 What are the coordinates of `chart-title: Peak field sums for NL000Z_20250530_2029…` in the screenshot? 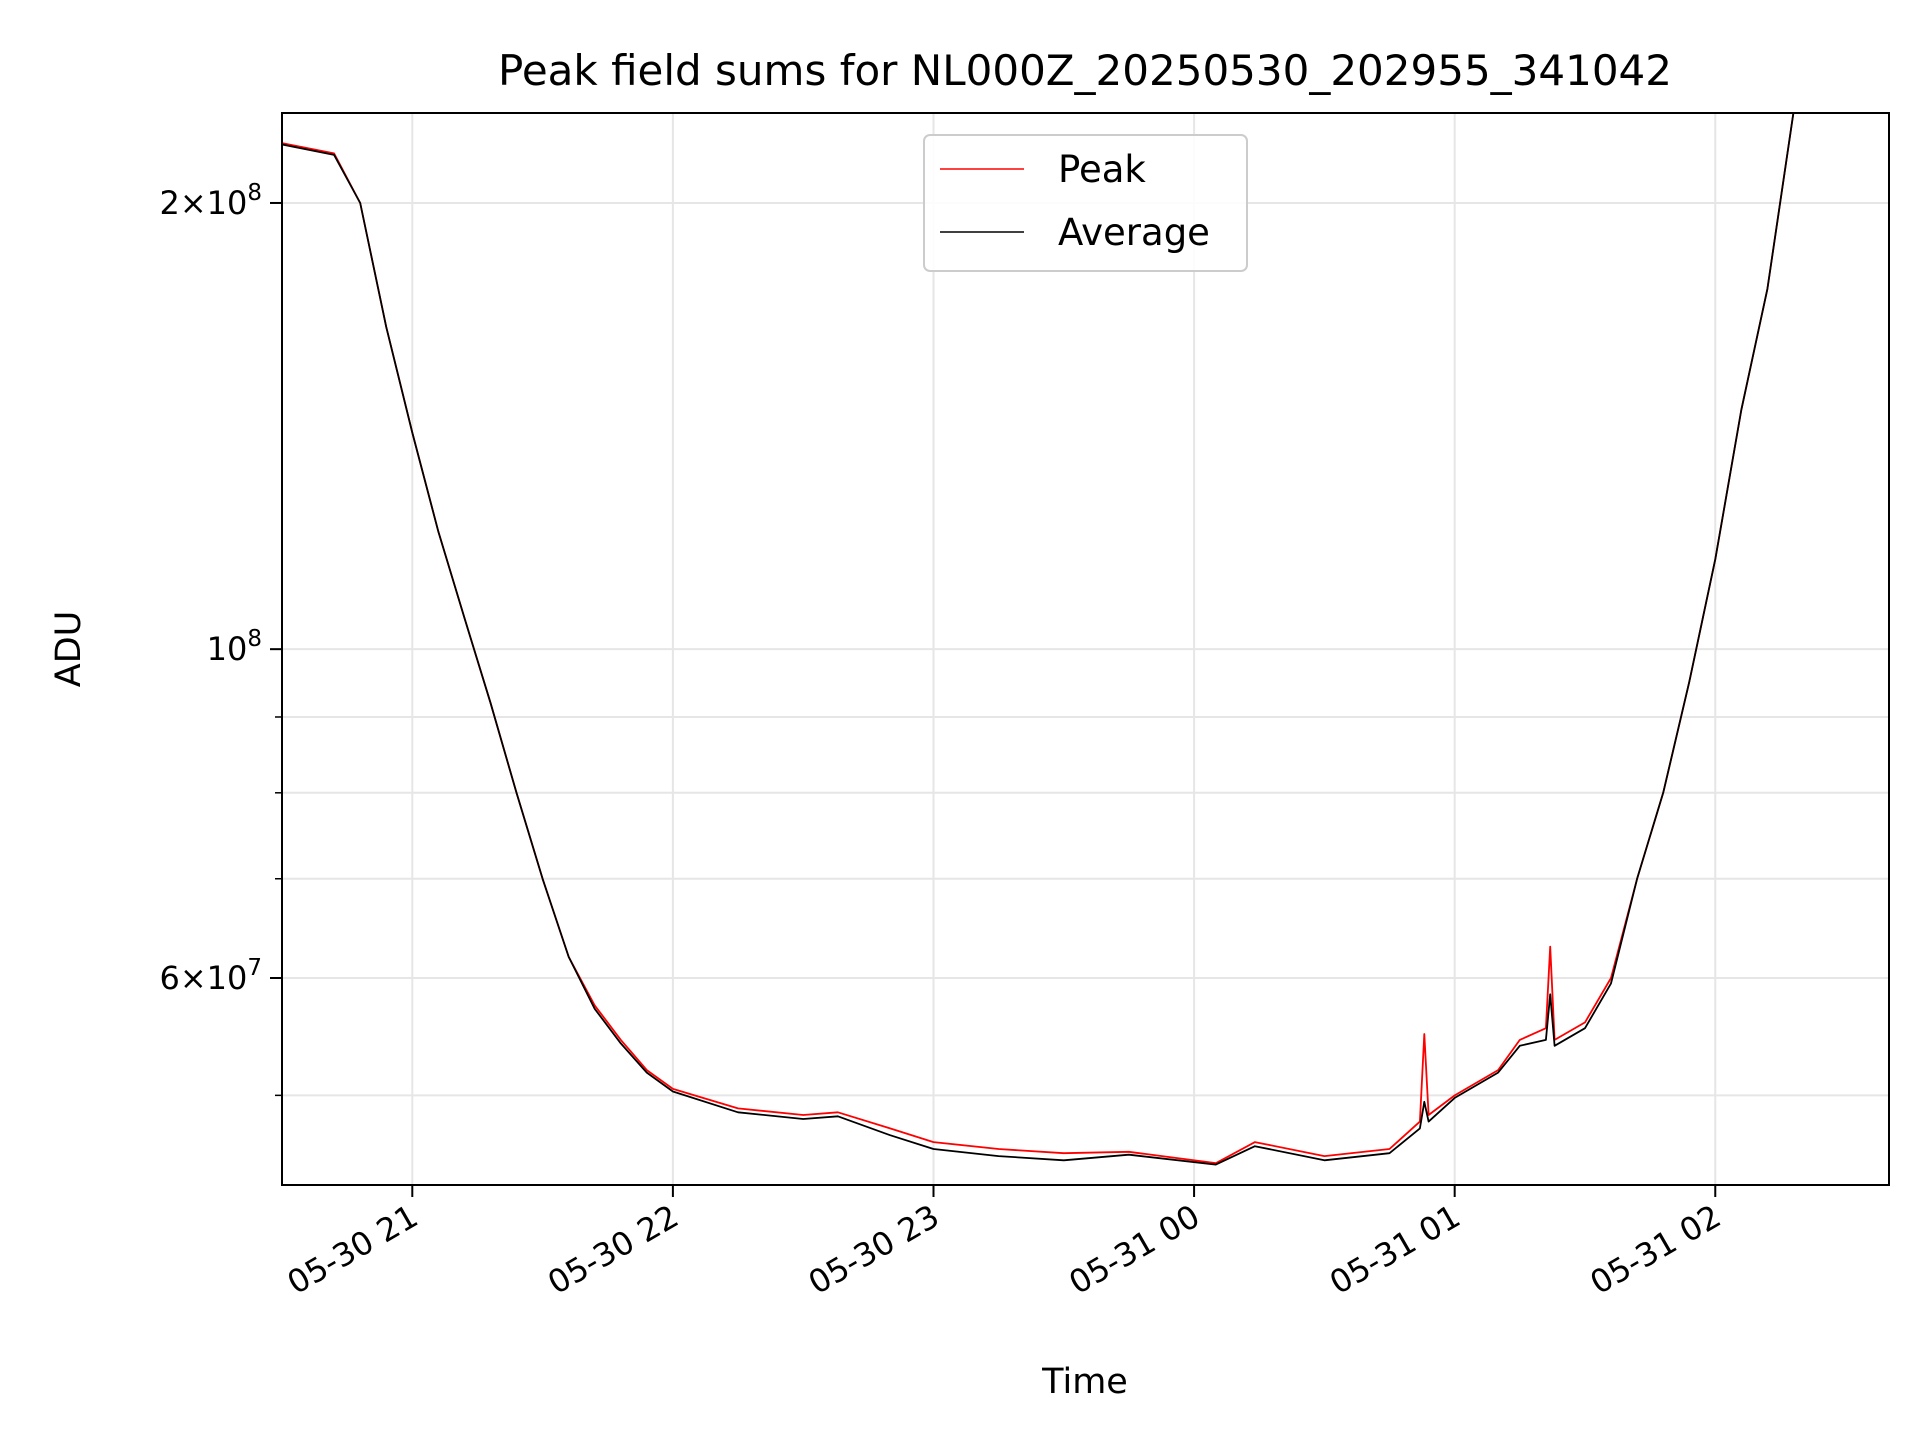 It's located at (1085, 70).